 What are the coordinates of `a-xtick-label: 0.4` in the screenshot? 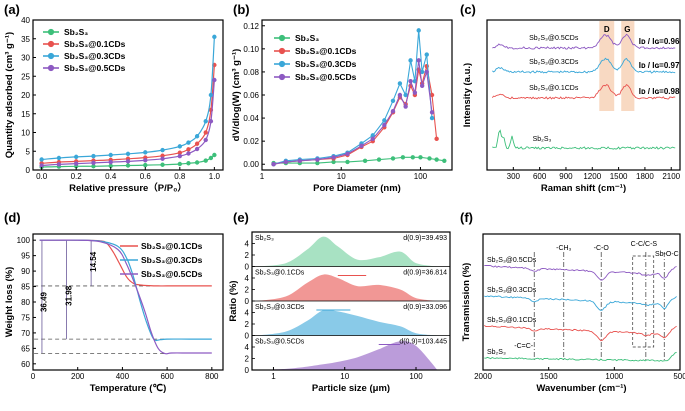 It's located at (111, 176).